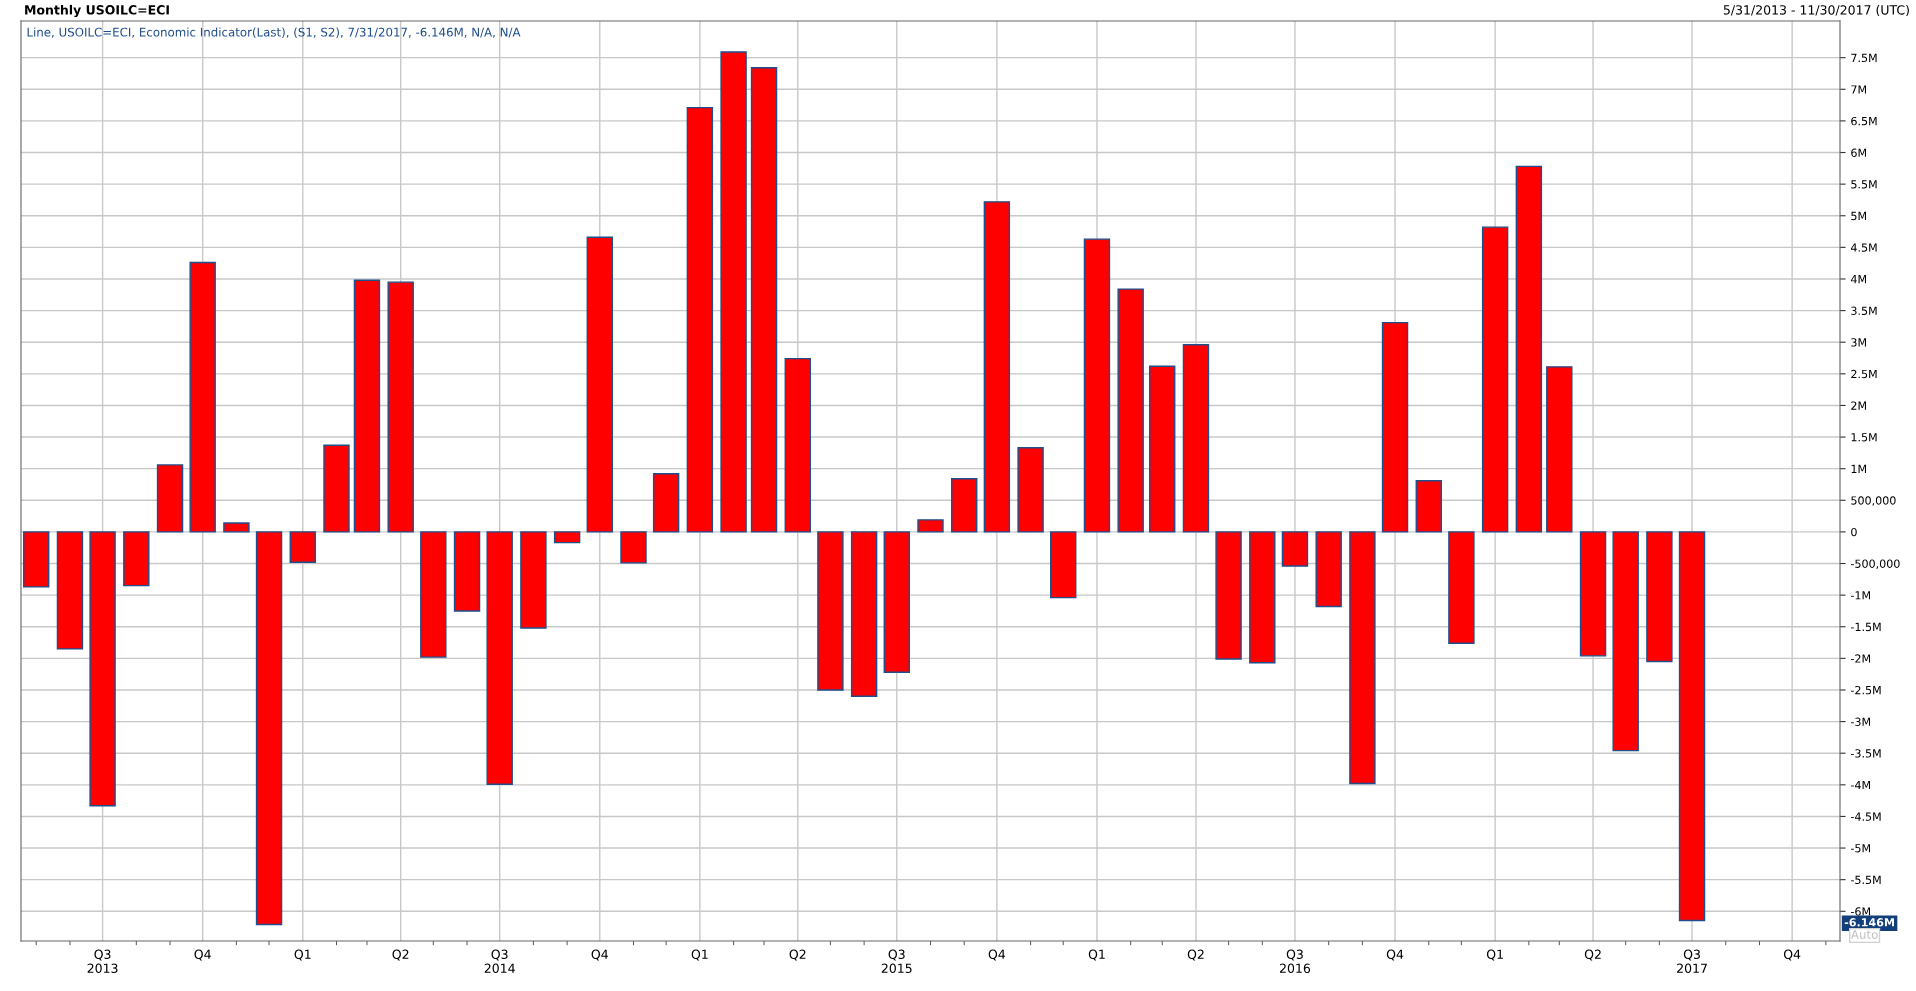 The height and width of the screenshot is (991, 1916). I want to click on y-tick-label: 0, so click(1854, 532).